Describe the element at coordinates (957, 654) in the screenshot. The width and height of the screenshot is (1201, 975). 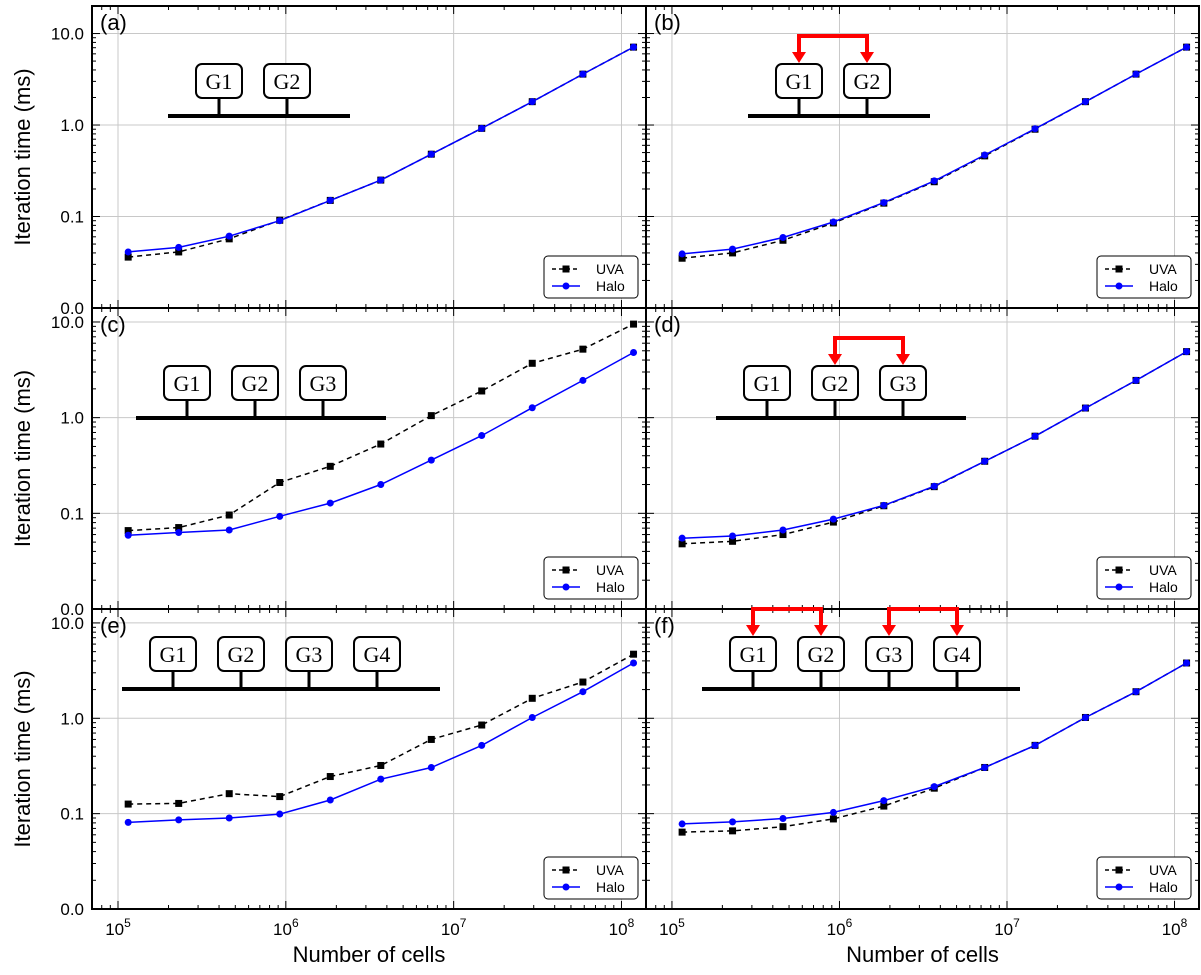
I see `gpu-label: G4` at that location.